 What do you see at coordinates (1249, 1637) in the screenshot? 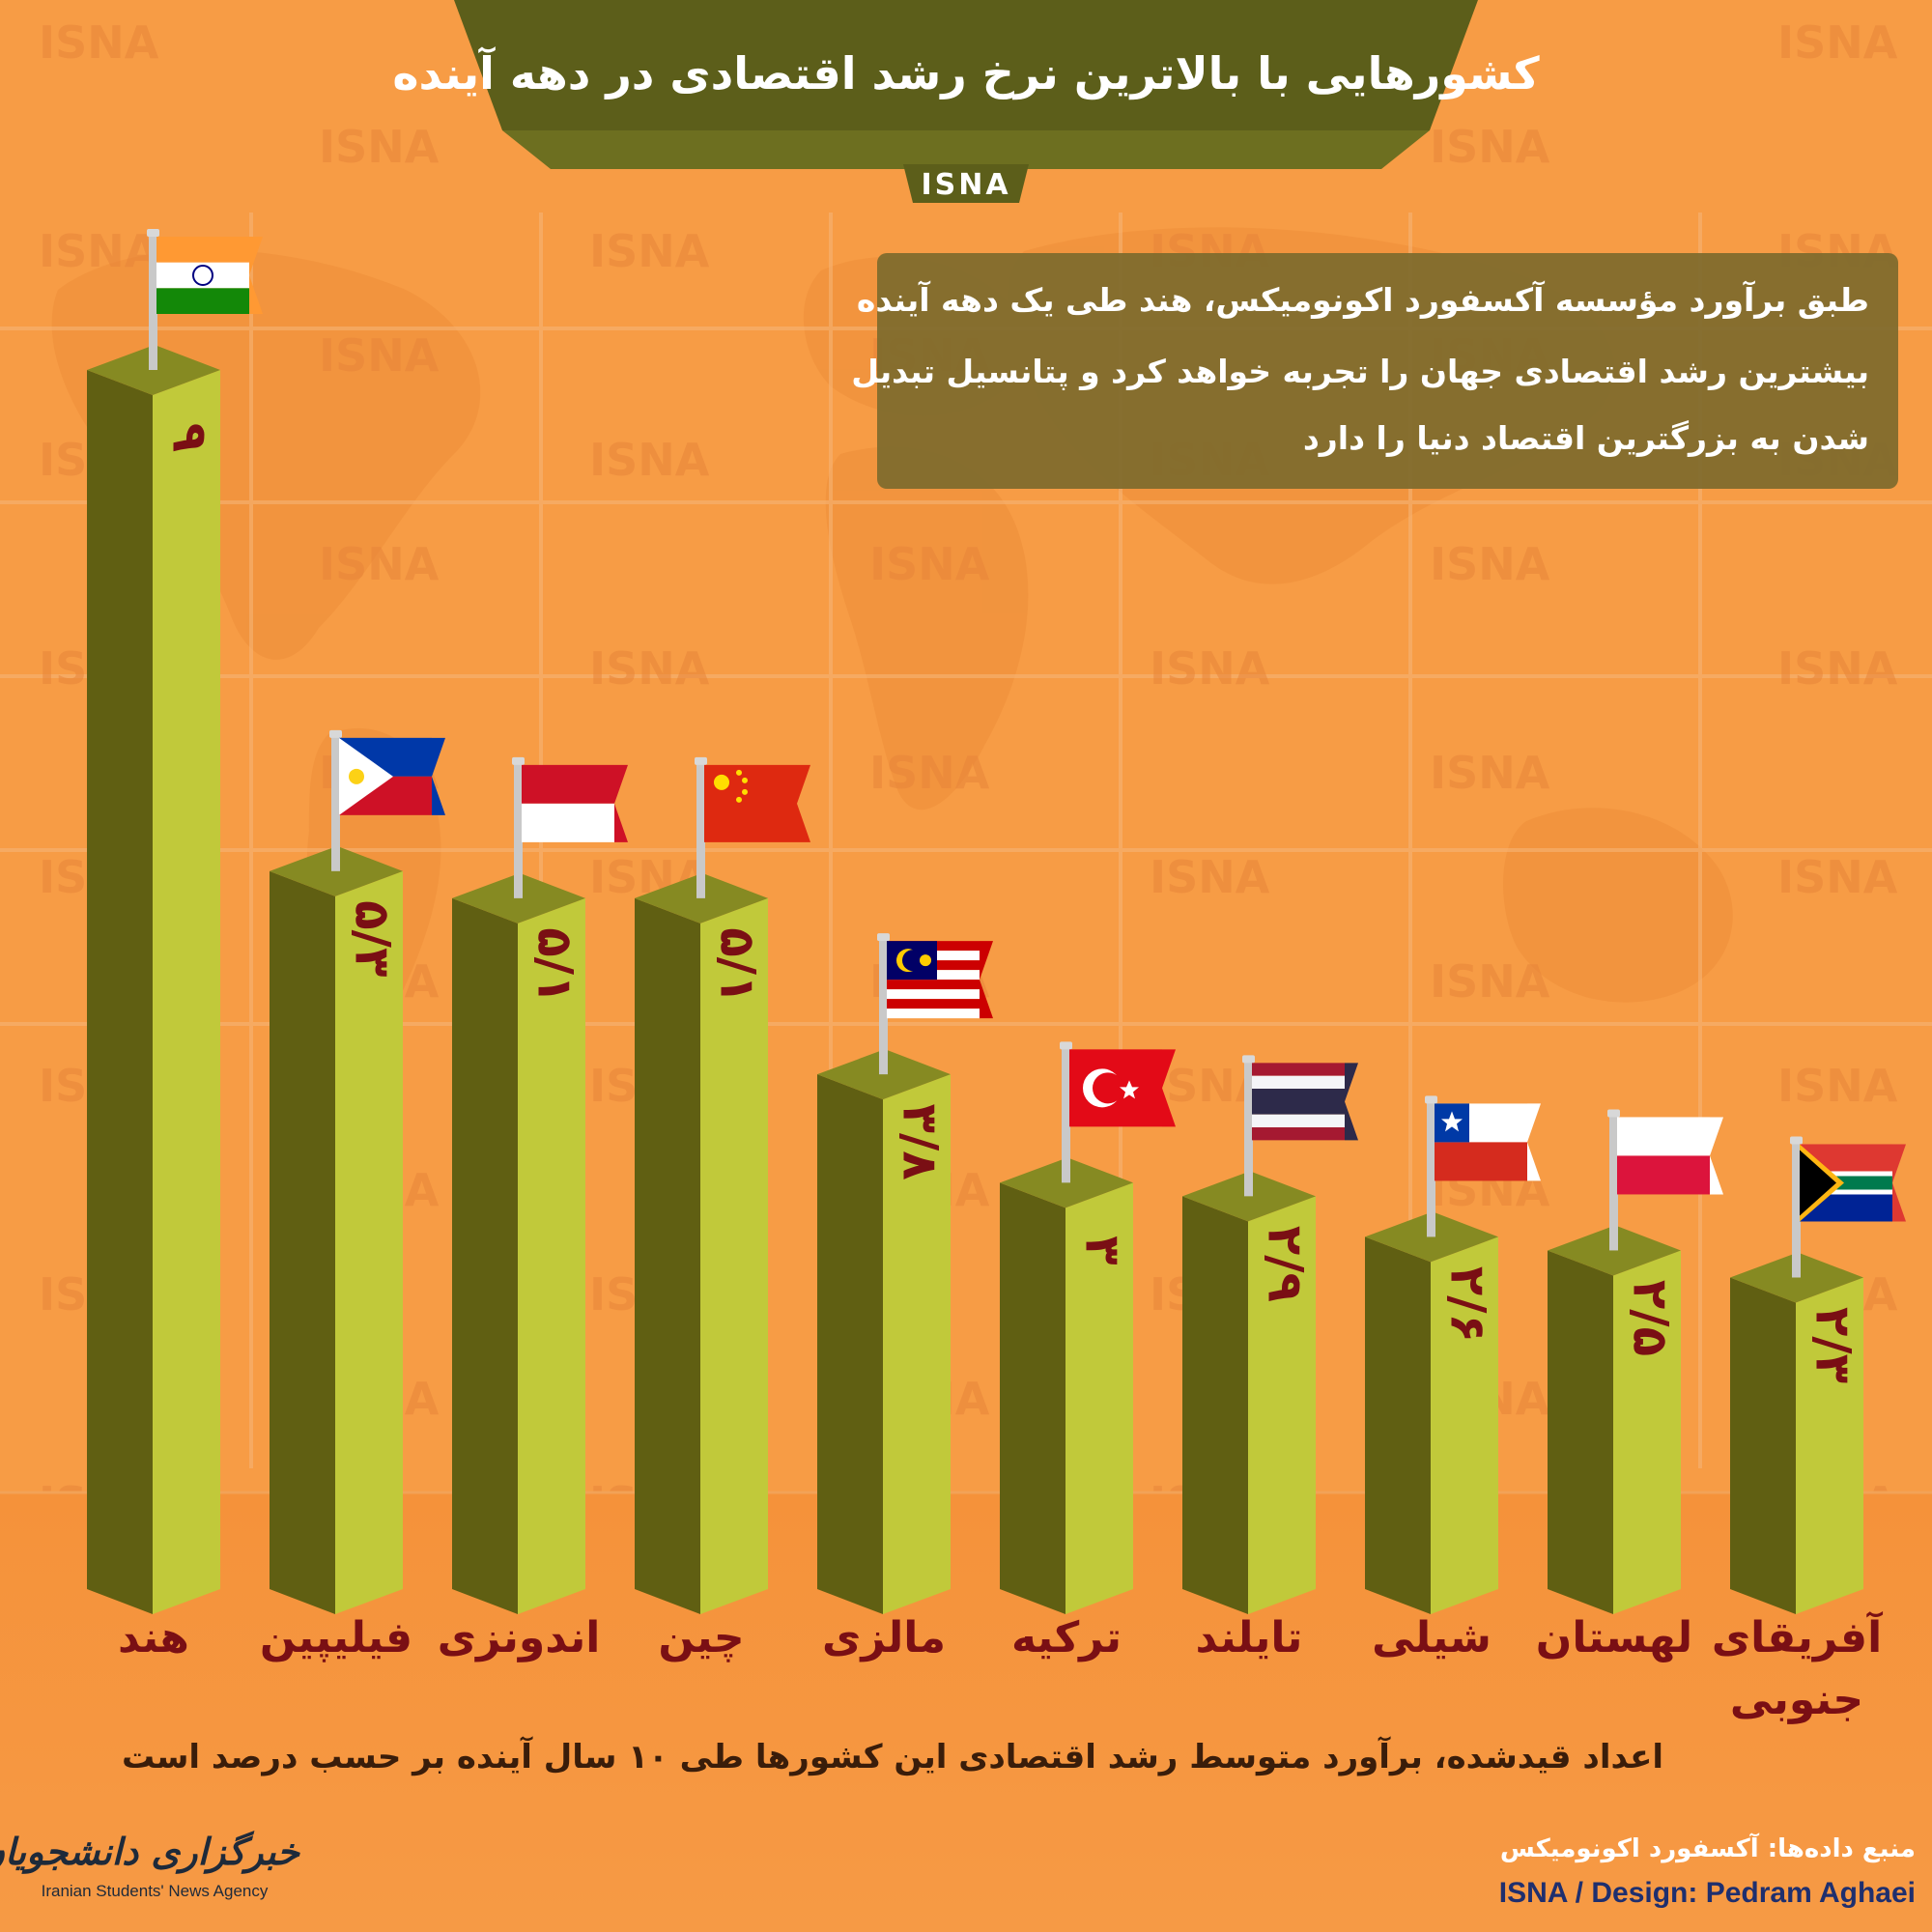
I see `category-label: تایلند` at bounding box center [1249, 1637].